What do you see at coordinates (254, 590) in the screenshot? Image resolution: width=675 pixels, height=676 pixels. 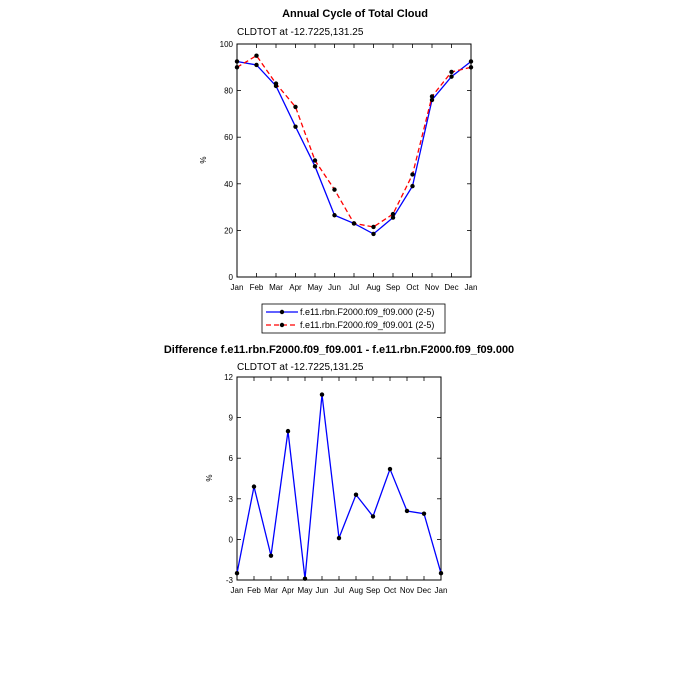 I see `chart2-xtick-label: Feb` at bounding box center [254, 590].